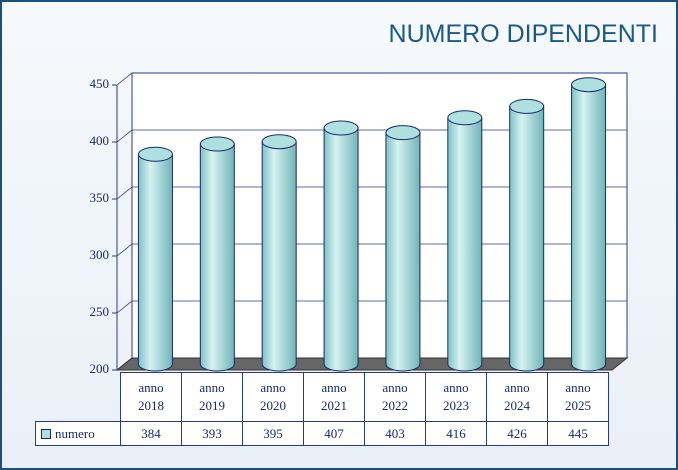 The width and height of the screenshot is (678, 470). I want to click on x-tick-label: anno 2025, so click(578, 397).